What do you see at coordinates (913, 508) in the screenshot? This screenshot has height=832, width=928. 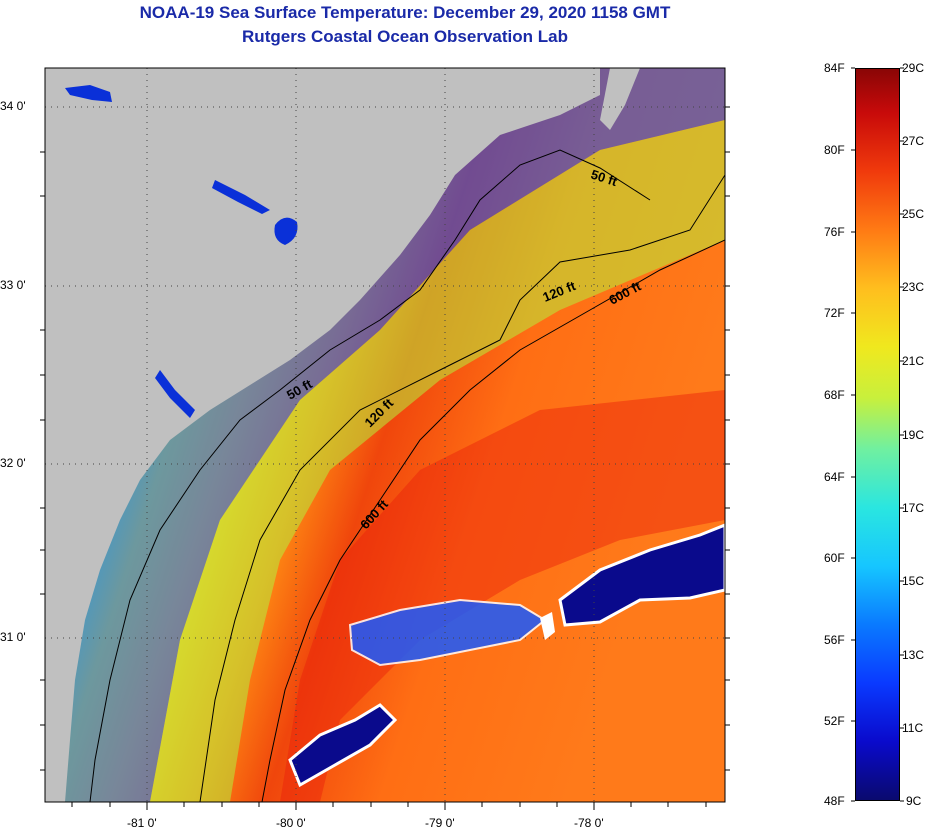 I see `colorbar-c-label: 17C` at bounding box center [913, 508].